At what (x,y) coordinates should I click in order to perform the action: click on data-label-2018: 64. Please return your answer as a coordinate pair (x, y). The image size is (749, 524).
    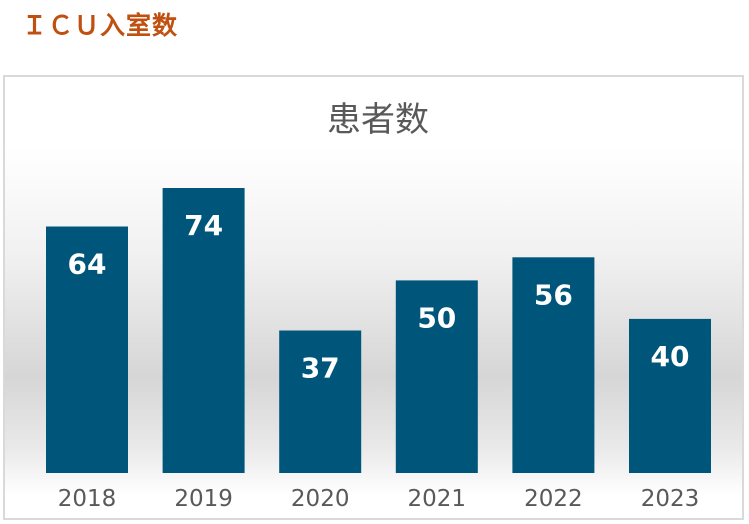
    Looking at the image, I should click on (87, 264).